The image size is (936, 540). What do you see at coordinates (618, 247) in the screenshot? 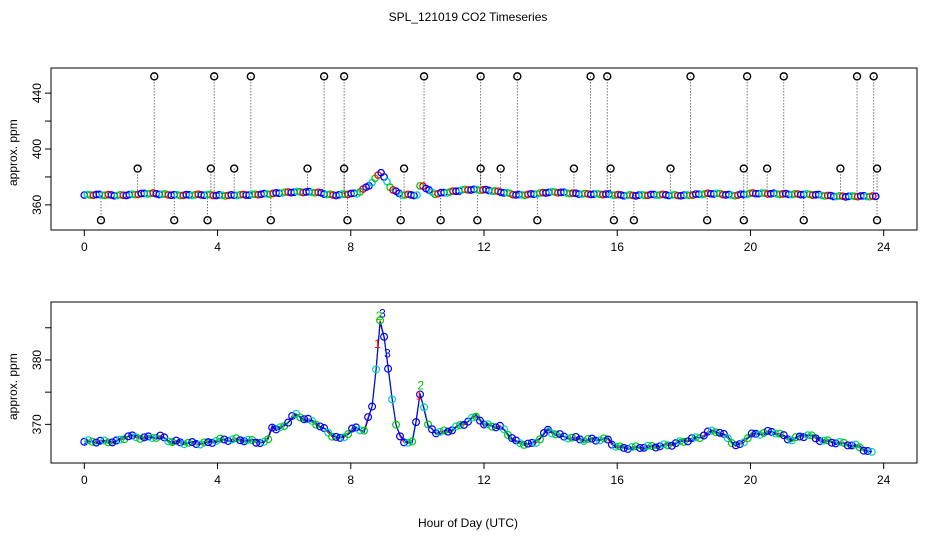
I see `top-x-tick-label: 16` at bounding box center [618, 247].